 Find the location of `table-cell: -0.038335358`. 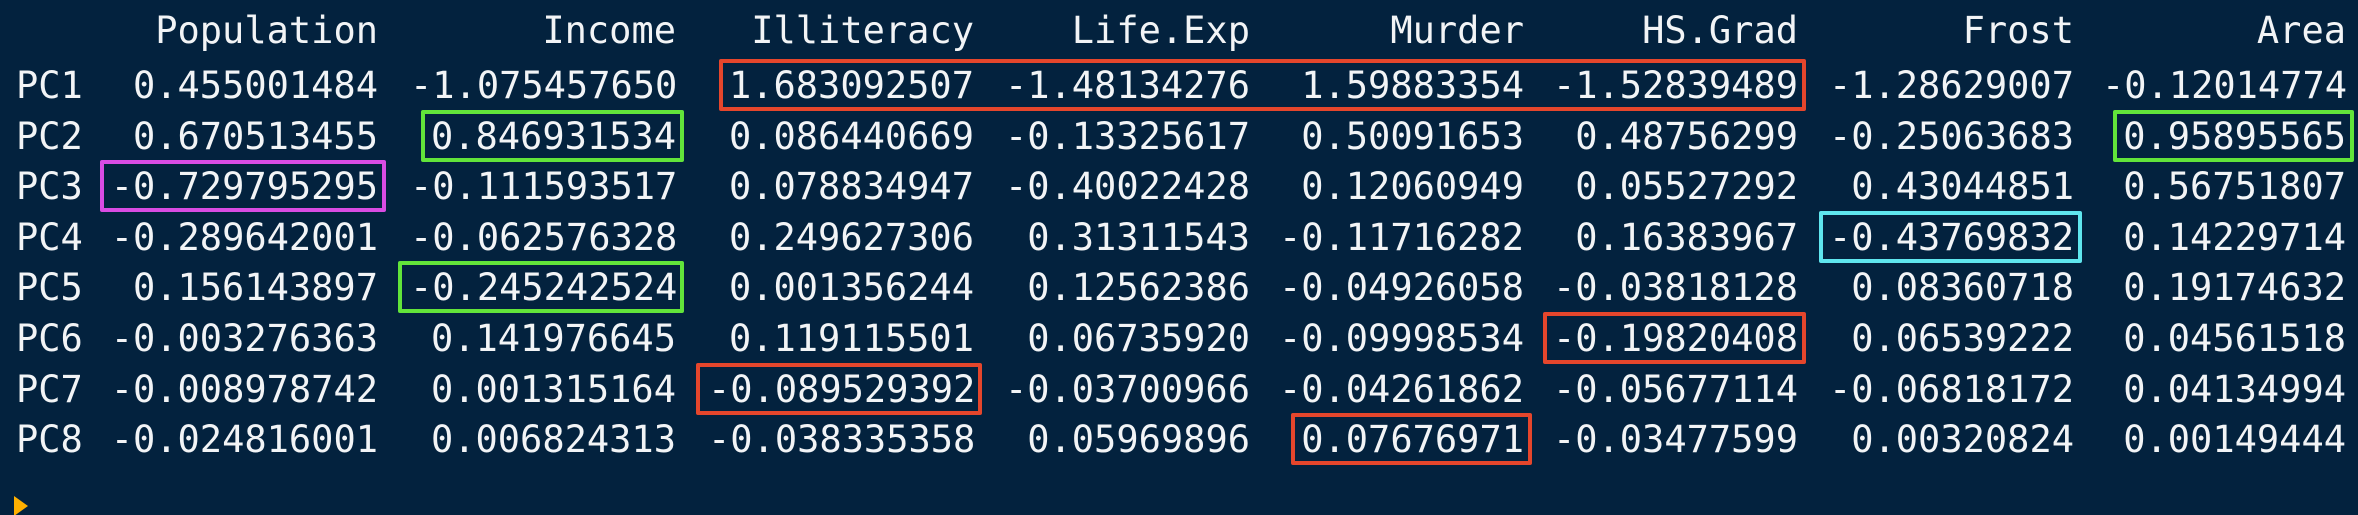

table-cell: -0.038335358 is located at coordinates (842, 440).